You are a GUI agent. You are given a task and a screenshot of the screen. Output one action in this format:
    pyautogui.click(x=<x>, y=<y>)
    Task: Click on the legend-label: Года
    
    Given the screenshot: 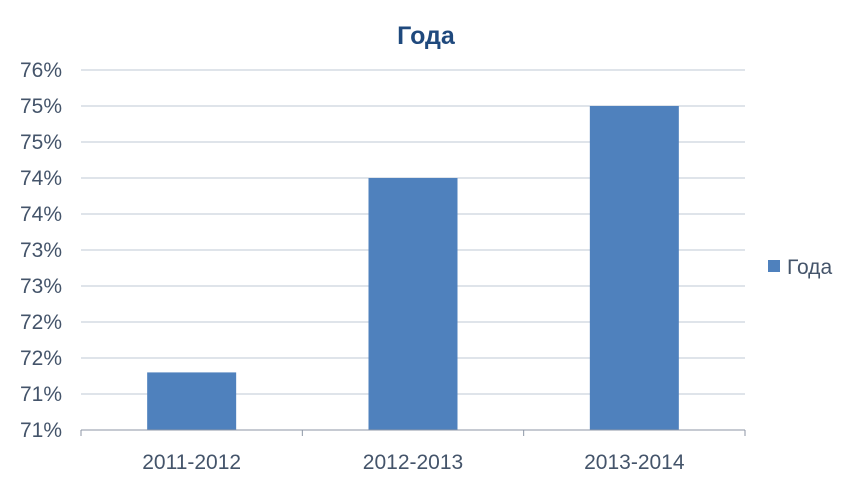 What is the action you would take?
    pyautogui.click(x=809, y=267)
    